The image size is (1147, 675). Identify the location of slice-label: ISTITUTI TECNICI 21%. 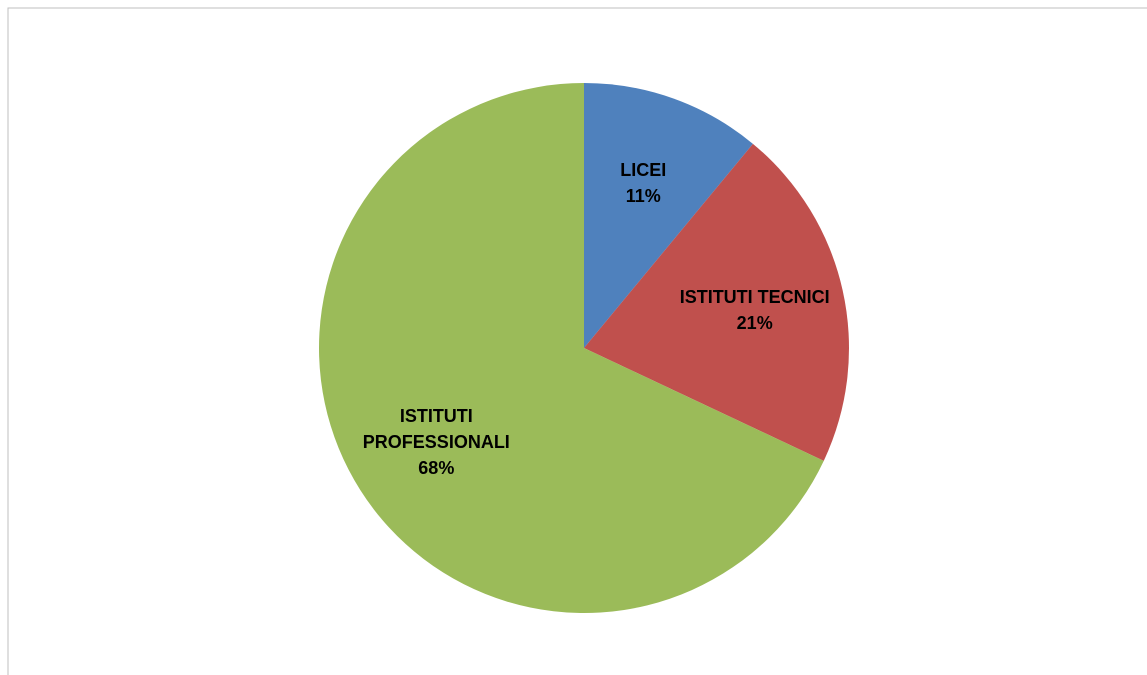
(755, 310).